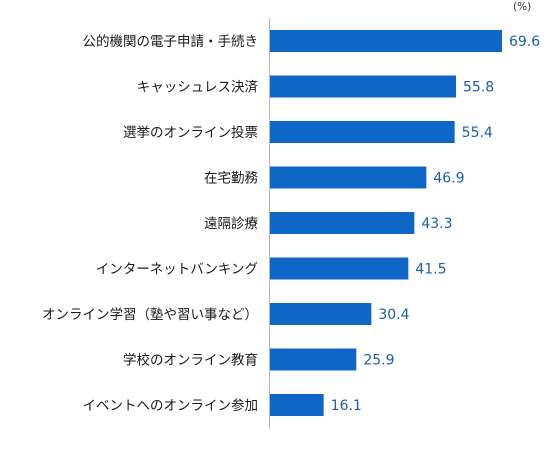 This screenshot has height=453, width=550. Describe the element at coordinates (346, 406) in the screenshot. I see `value-label: 16.1` at that location.